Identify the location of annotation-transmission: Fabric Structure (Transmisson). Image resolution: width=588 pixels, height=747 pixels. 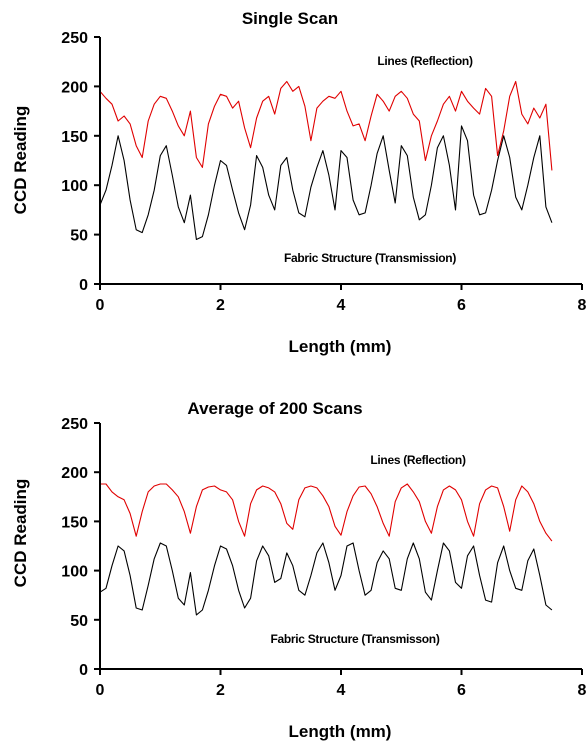
(354, 639).